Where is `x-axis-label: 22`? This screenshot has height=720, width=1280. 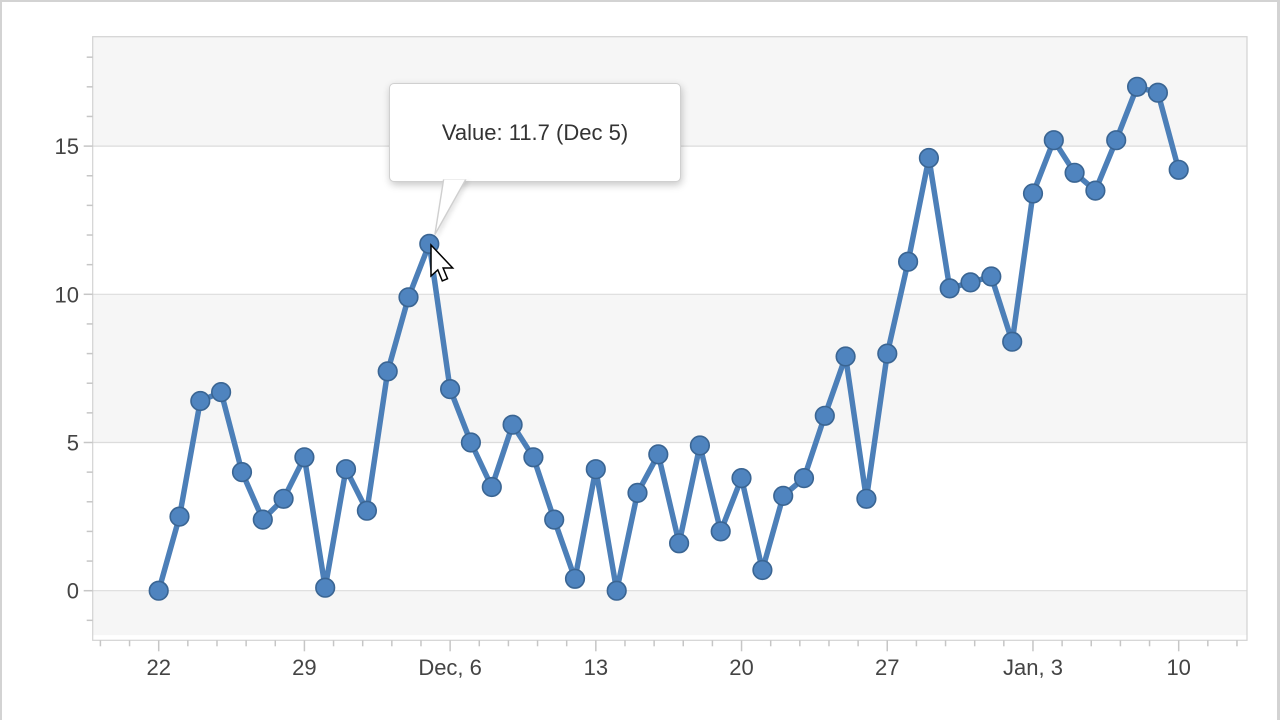 x-axis-label: 22 is located at coordinates (158, 667).